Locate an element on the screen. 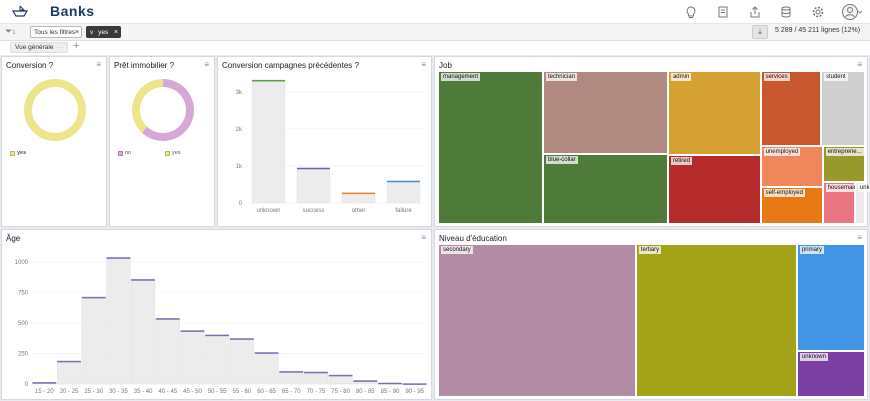  panel-title: Conversion ? is located at coordinates (30, 65).